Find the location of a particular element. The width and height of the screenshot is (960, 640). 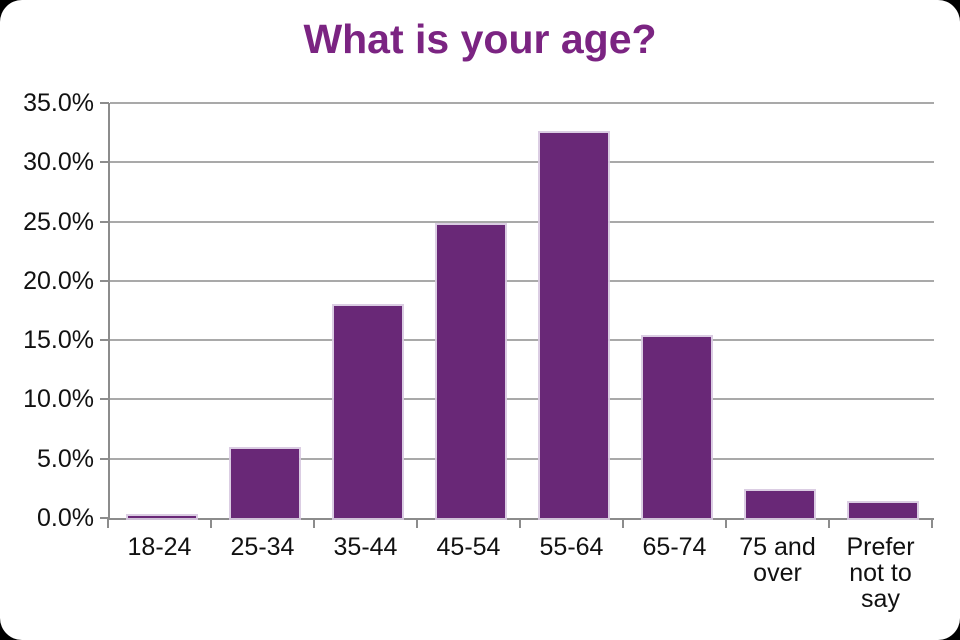

y-axis-label-5: 5.0% is located at coordinates (65, 458).